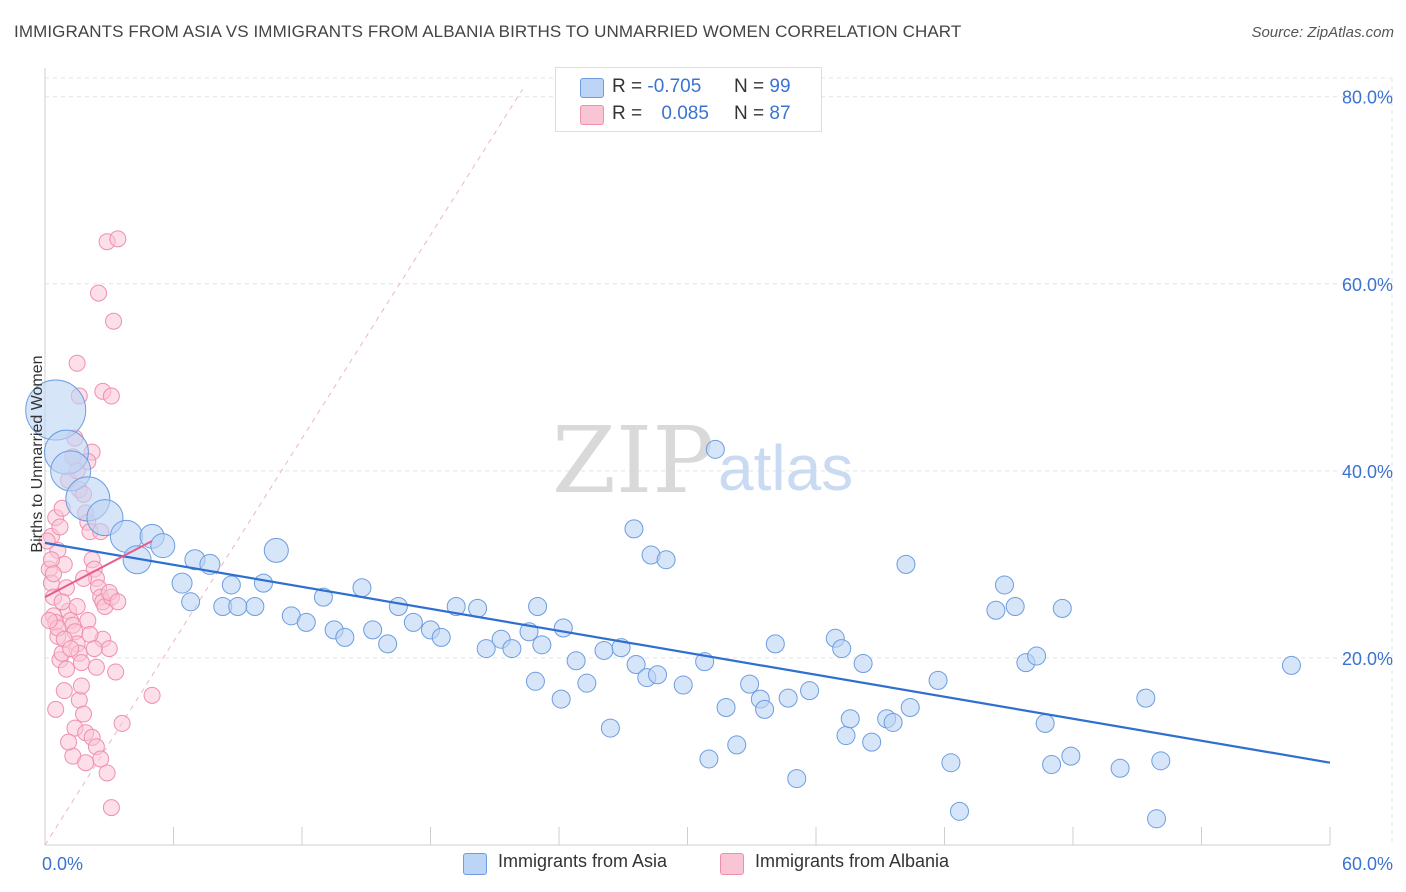 This screenshot has height=892, width=1406. Describe the element at coordinates (1367, 864) in the screenshot. I see `x-tick-label: 60.0%` at that location.